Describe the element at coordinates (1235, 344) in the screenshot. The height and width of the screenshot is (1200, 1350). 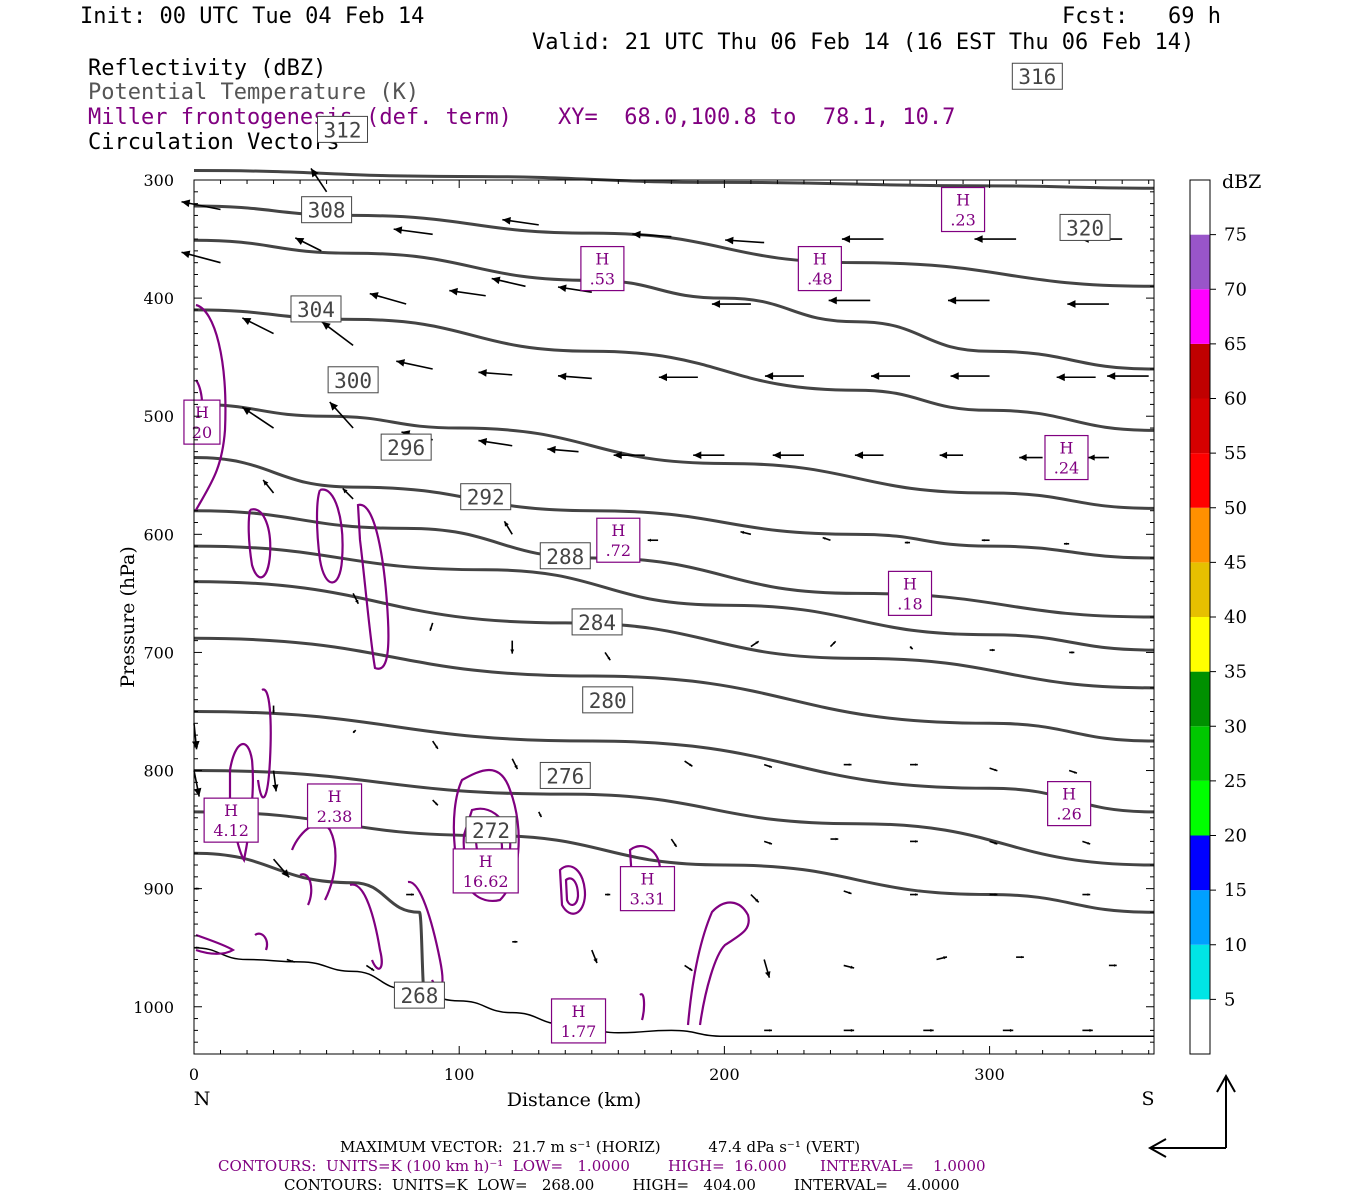
I see `colorbar-tick-label: 65` at that location.